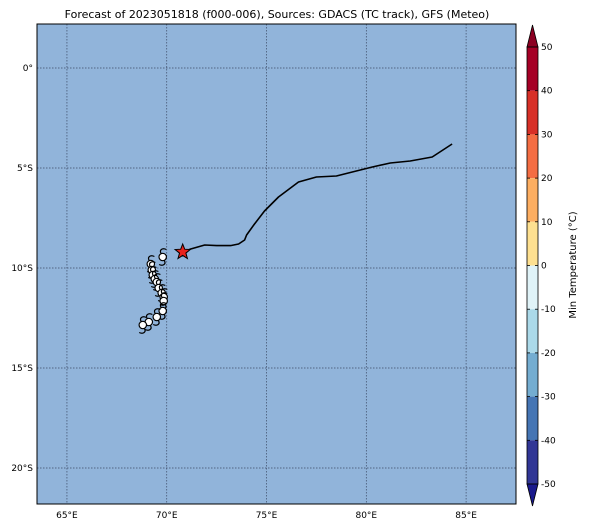 This screenshot has width=591, height=532. I want to click on current-position-star, so click(182, 251).